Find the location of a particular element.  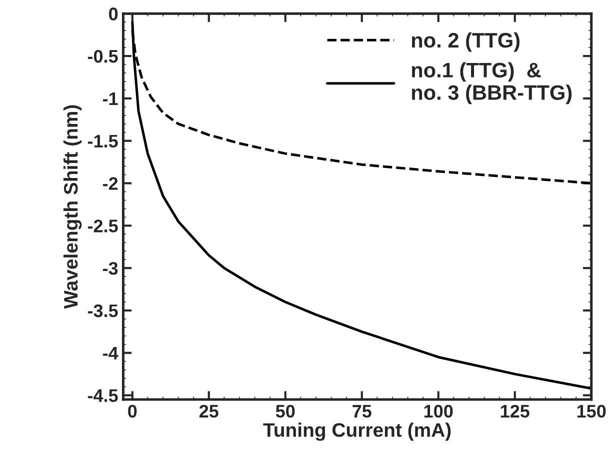

legend-label: no.1 (TTG) & no. 3 (BBR-TTG) is located at coordinates (492, 83).